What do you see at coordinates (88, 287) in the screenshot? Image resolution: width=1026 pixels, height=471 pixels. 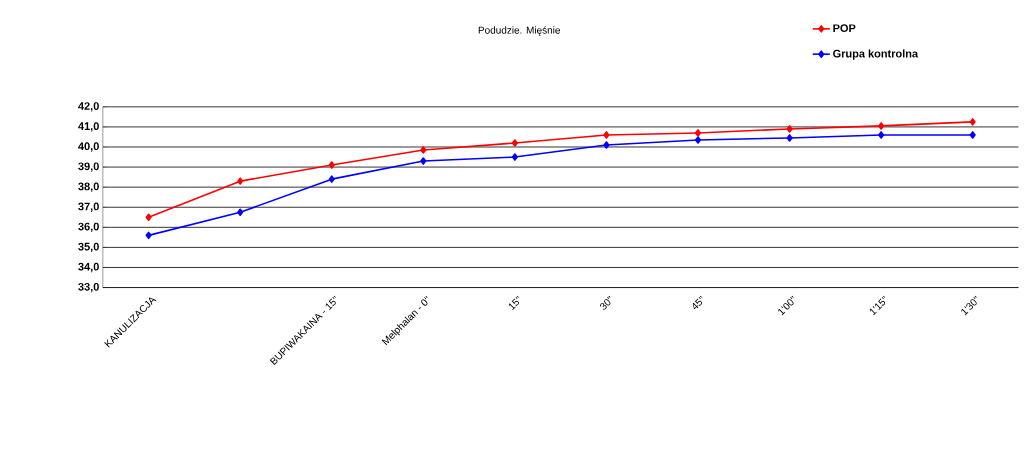 I see `y-tick-label: 33,0` at bounding box center [88, 287].